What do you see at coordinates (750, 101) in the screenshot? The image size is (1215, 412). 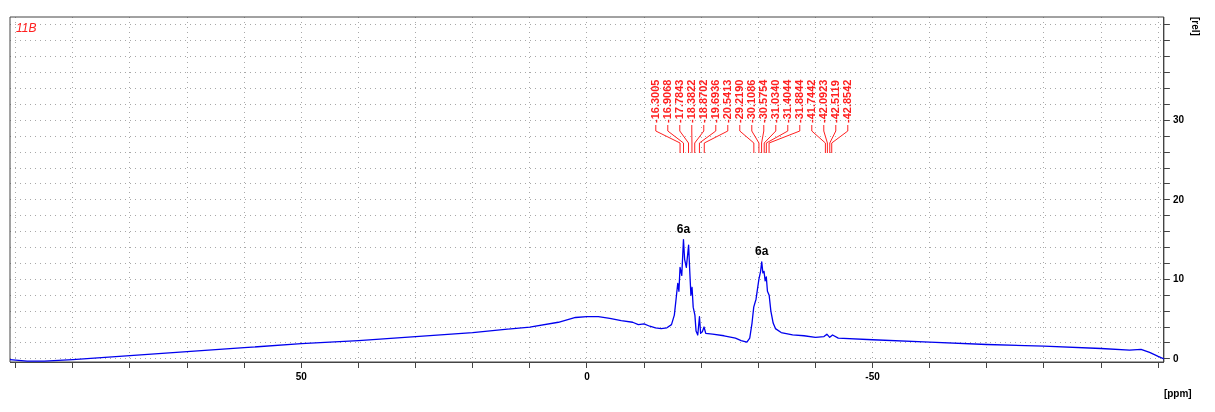 I see `annotation: -30.1086` at bounding box center [750, 101].